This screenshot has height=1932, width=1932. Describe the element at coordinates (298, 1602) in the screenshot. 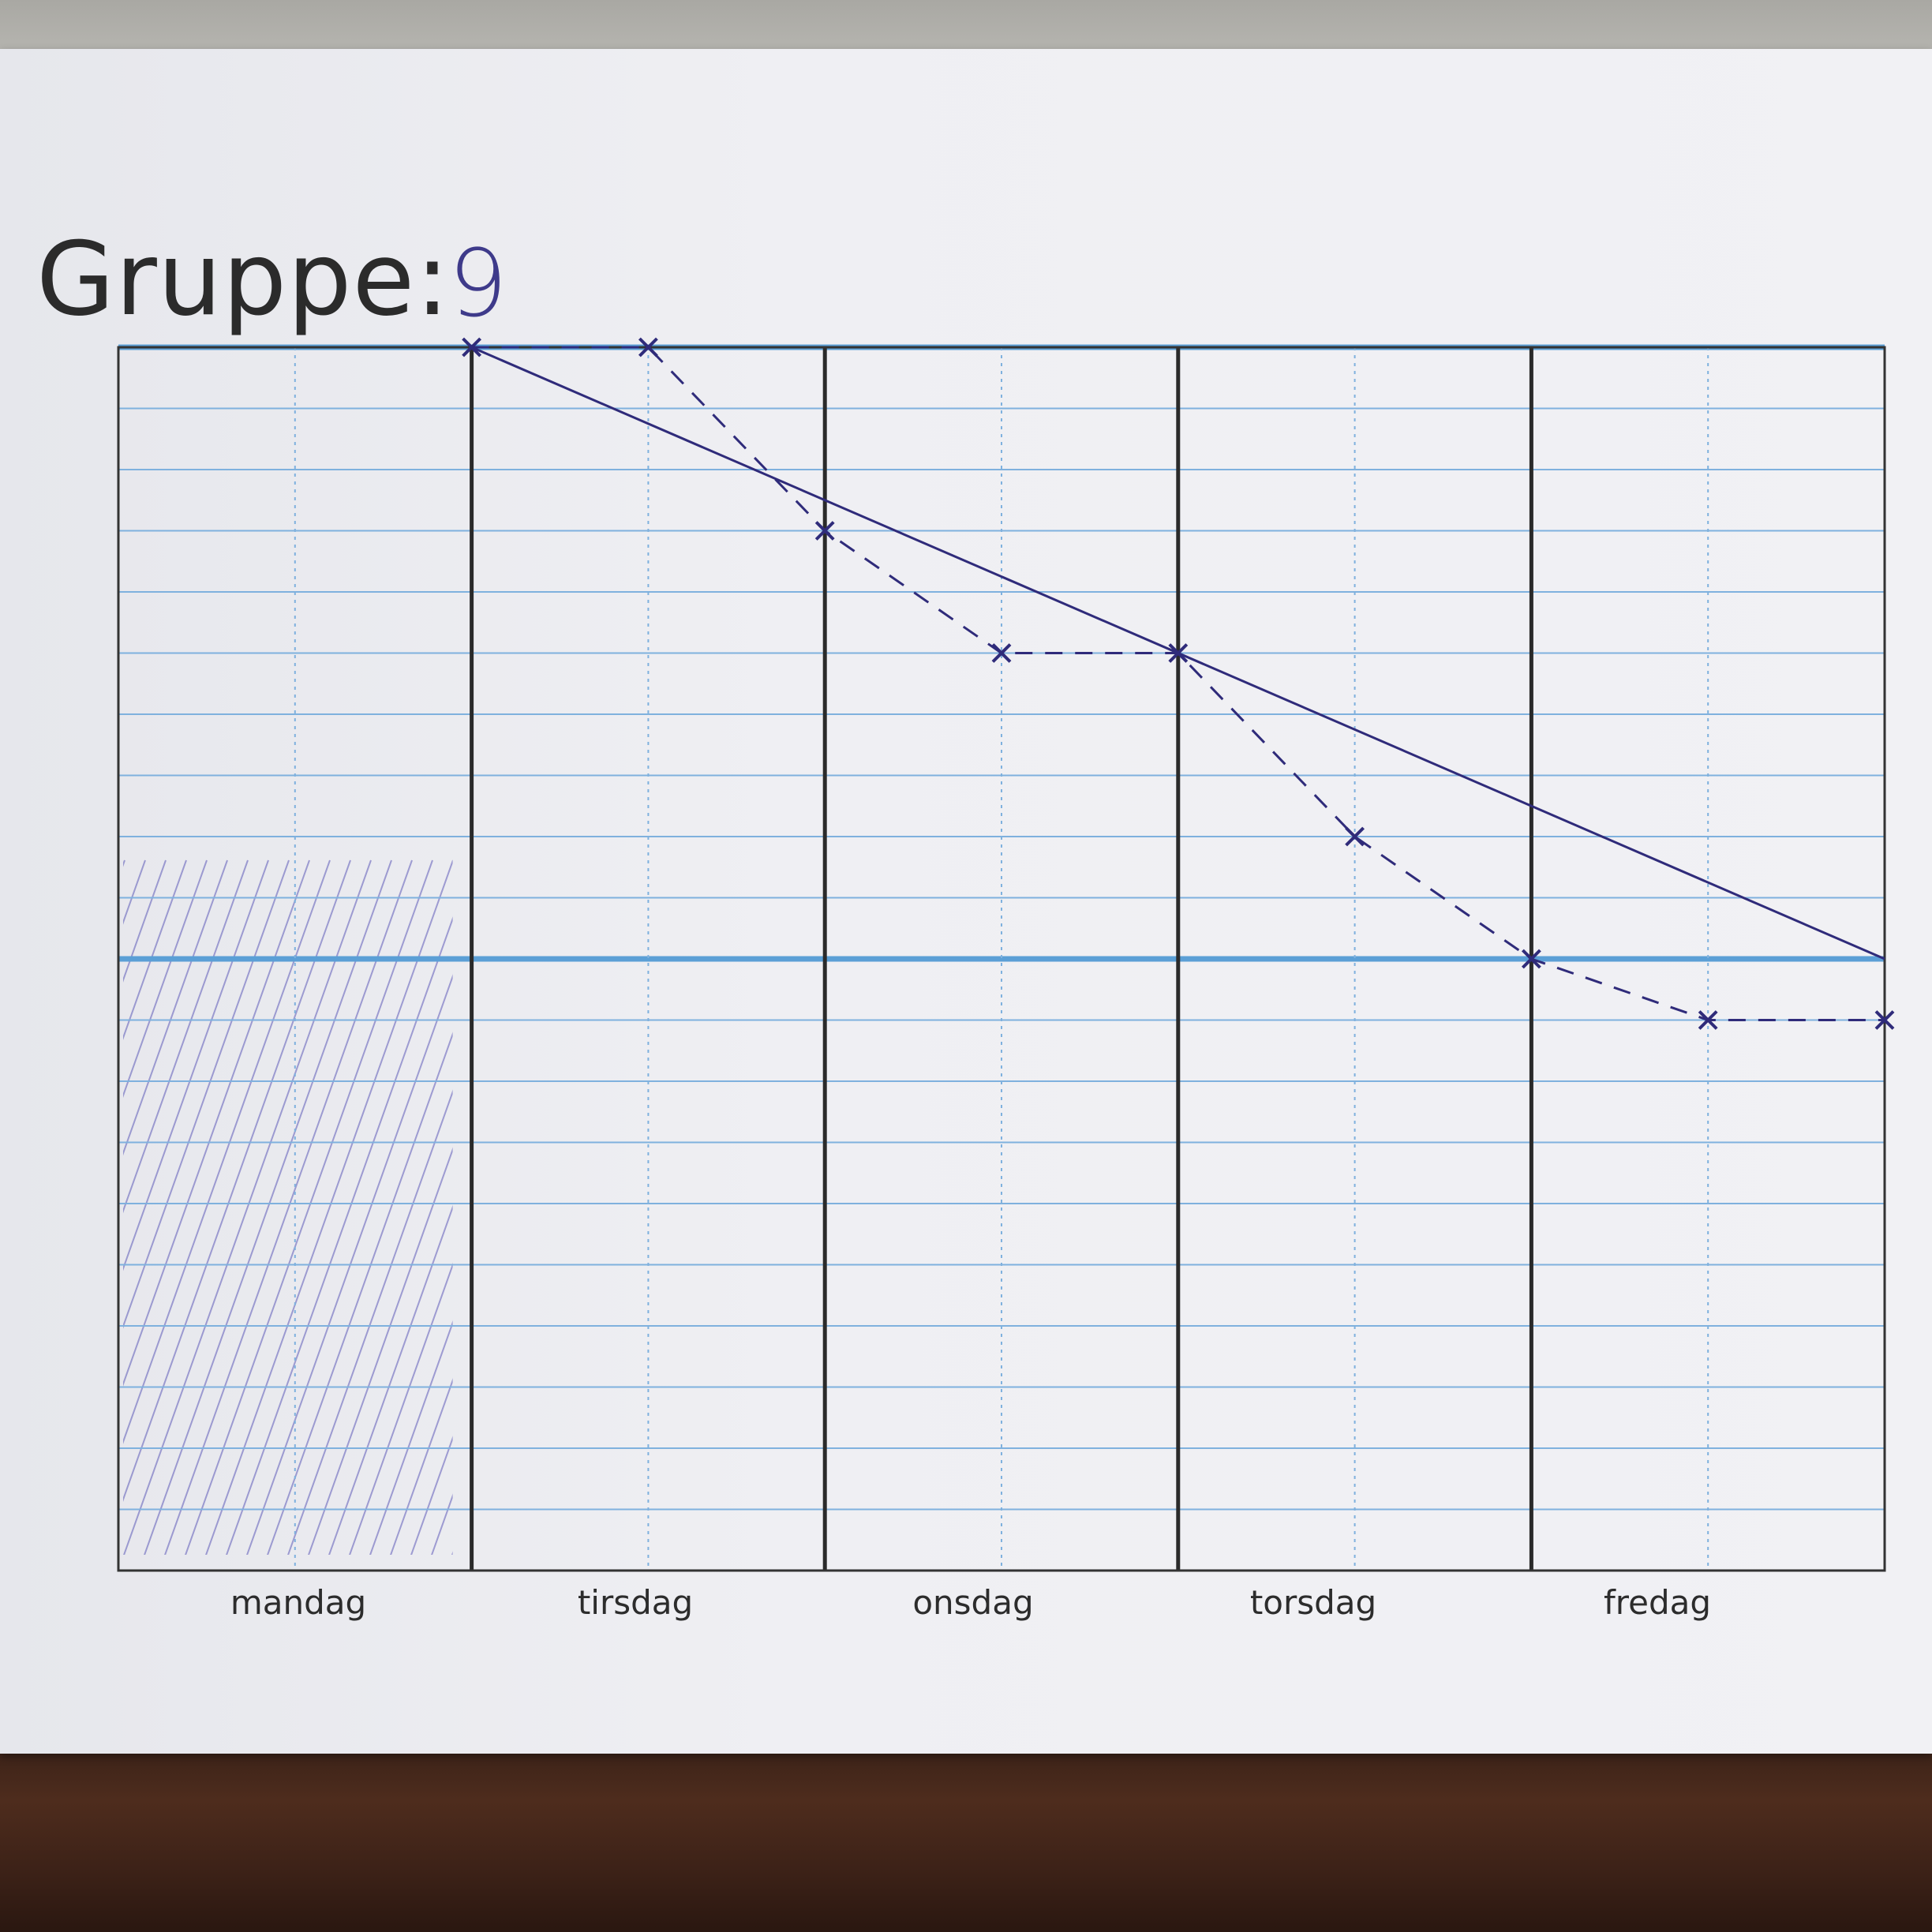

I see `x-tick-label: mandag` at that location.